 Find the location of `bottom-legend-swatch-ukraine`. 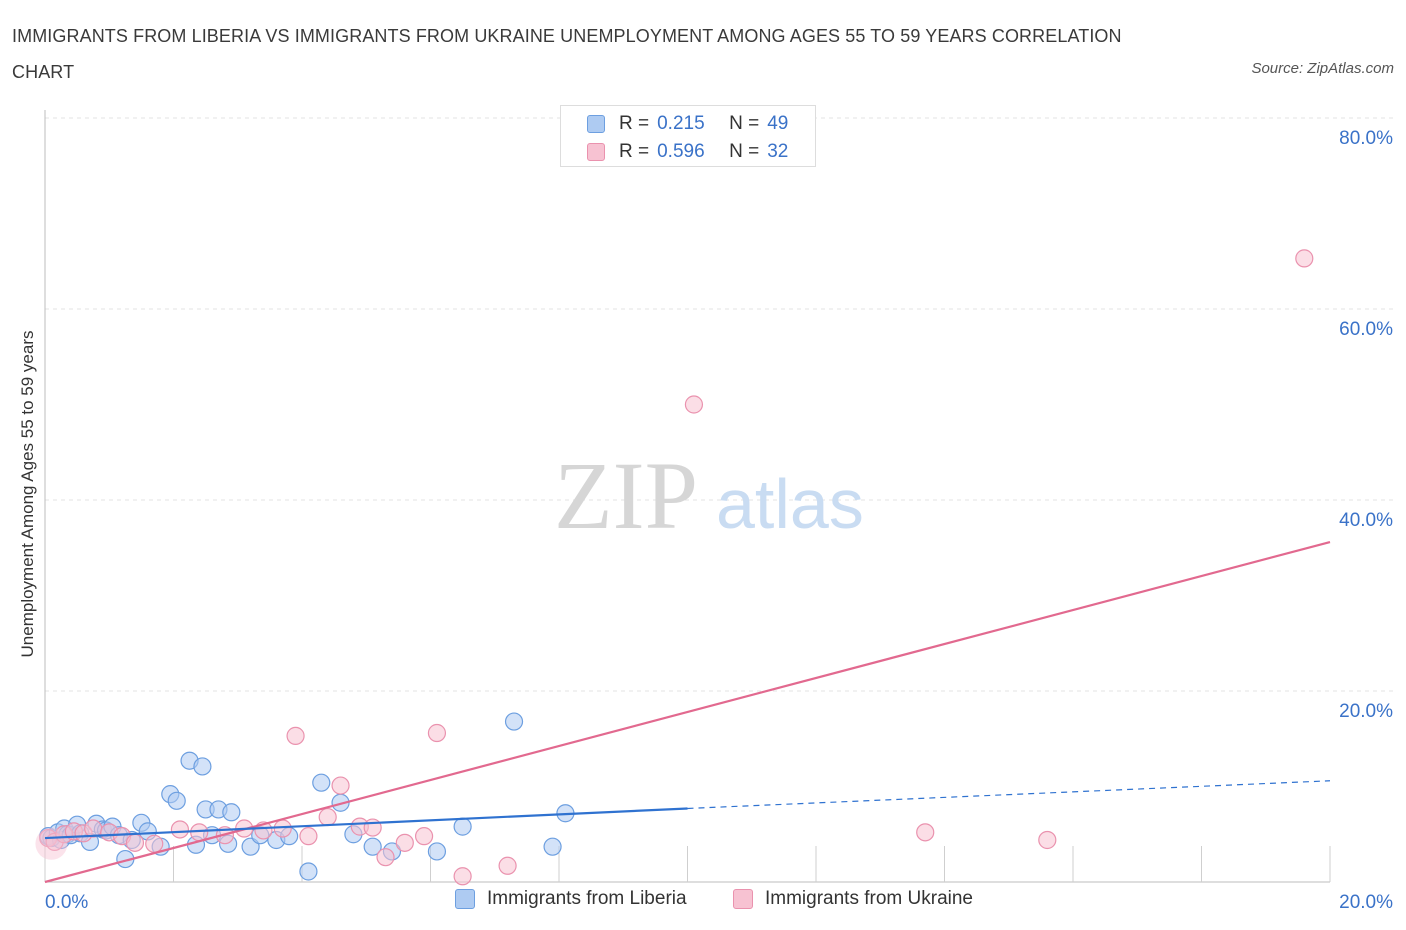

bottom-legend-swatch-ukraine is located at coordinates (743, 899).